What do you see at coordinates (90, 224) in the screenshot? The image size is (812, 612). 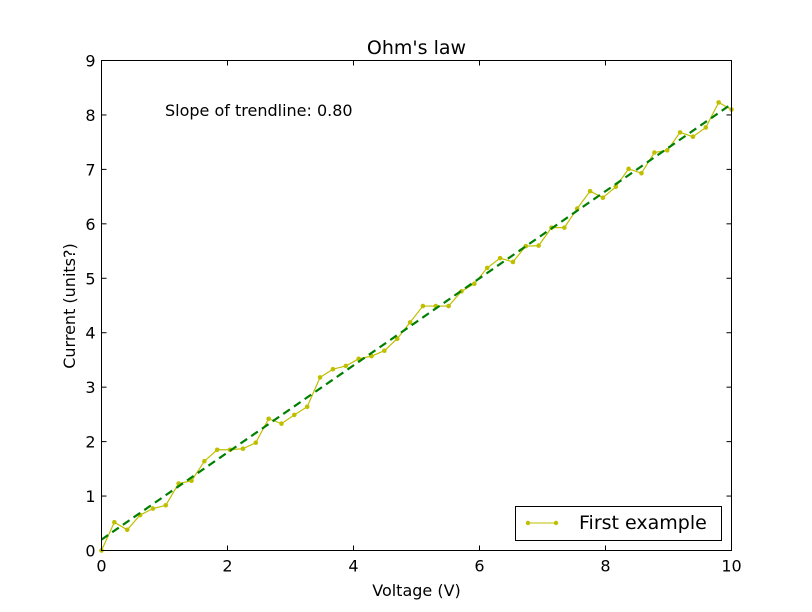 I see `y-tick-label: 6` at bounding box center [90, 224].